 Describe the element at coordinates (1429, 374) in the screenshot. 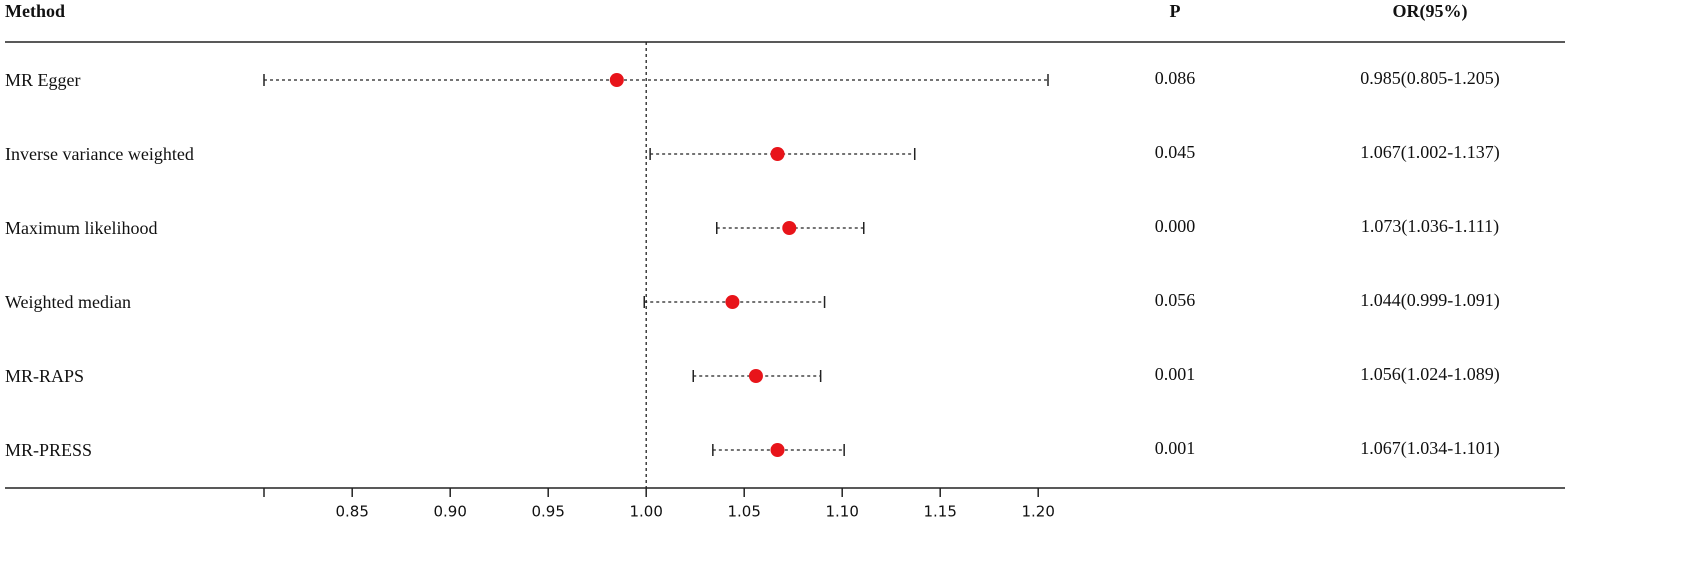

I see `or-ci-label: 1.056(1.024-1.089)` at that location.